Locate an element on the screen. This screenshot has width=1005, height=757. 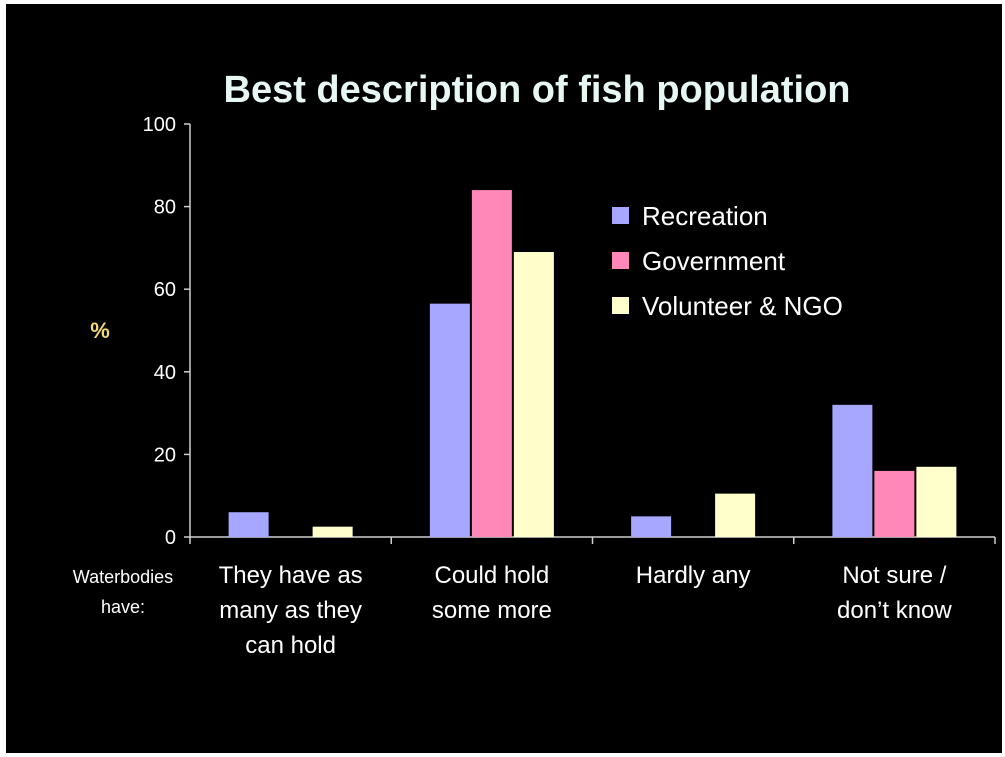
category-label: Hardly any is located at coordinates (693, 575).